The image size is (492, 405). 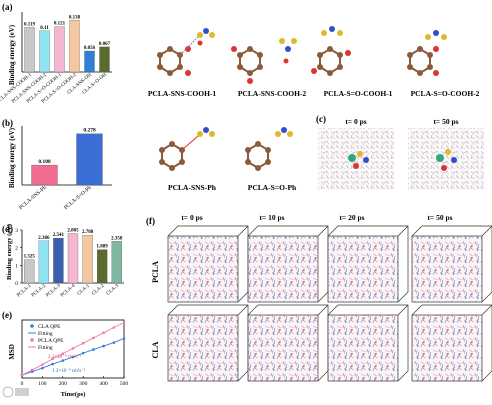 What do you see at coordinates (75, 17) in the screenshot?
I see `panel-a-value-label-3: 0.138` at bounding box center [75, 17].